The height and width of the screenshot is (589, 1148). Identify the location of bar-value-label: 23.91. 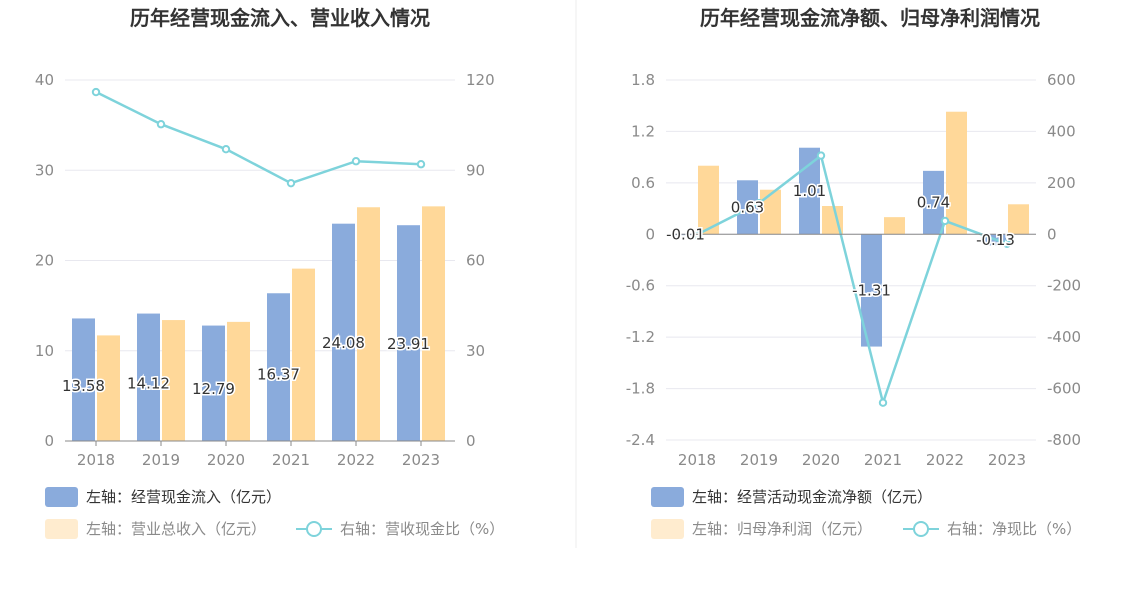
(408, 344).